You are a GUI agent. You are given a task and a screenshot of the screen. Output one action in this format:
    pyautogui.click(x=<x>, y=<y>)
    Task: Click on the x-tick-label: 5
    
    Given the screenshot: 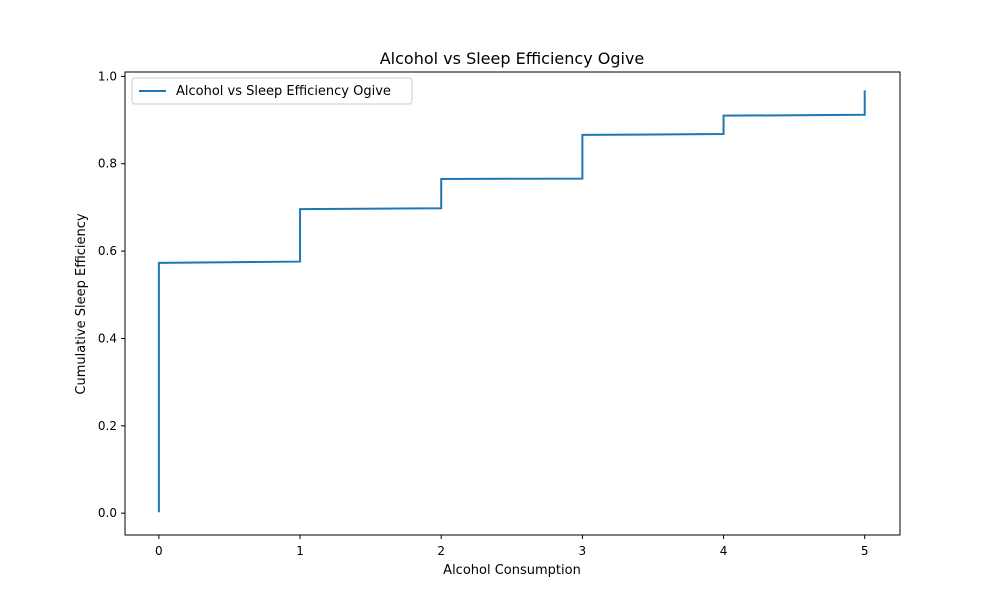 What is the action you would take?
    pyautogui.click(x=865, y=551)
    